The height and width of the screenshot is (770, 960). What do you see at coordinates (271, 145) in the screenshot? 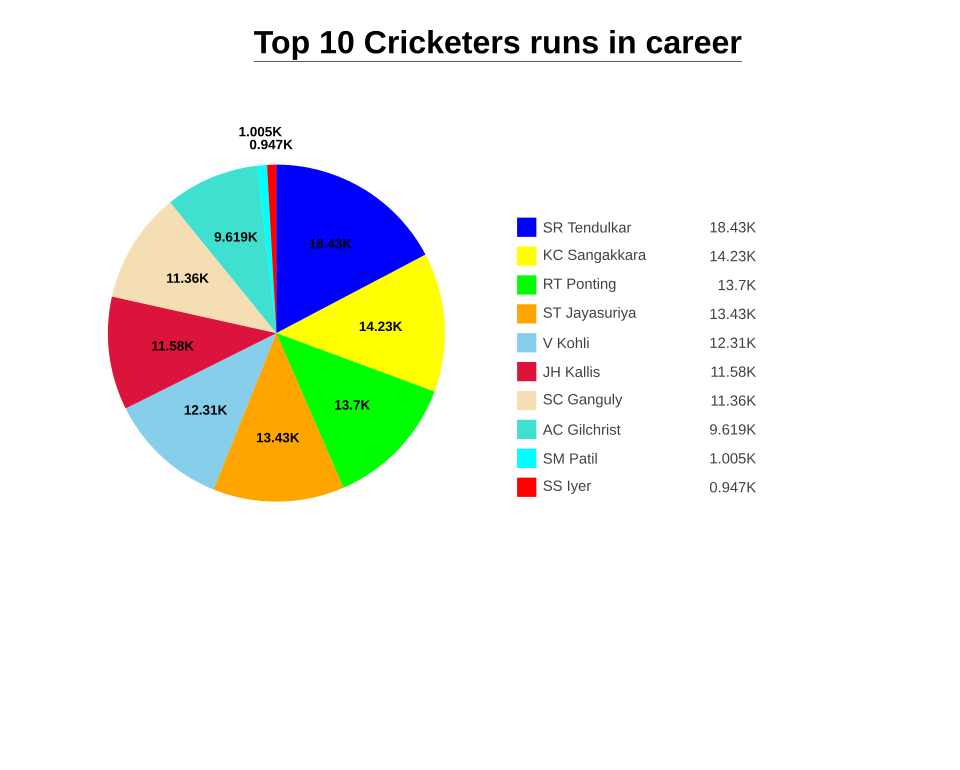
I see `data-label: 0.947K` at bounding box center [271, 145].